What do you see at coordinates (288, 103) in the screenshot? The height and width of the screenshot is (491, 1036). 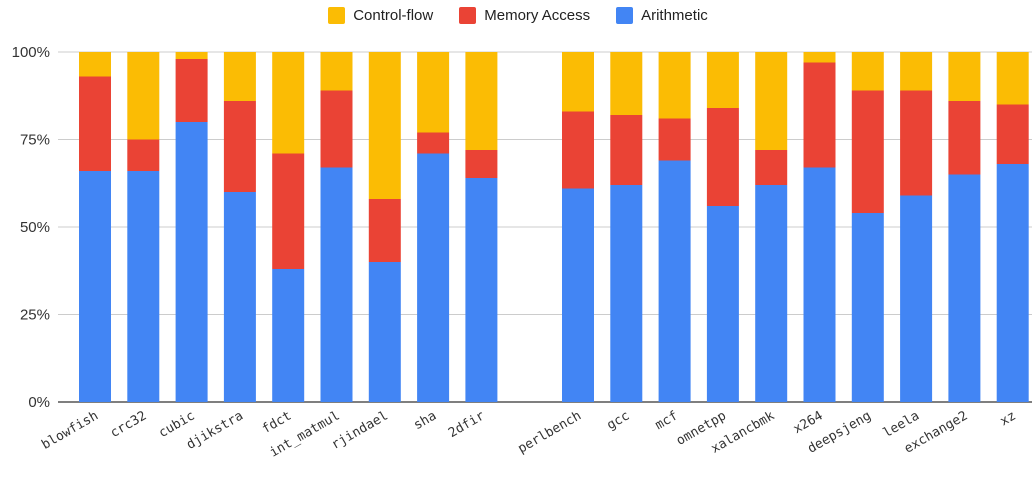 I see `bar-control-flow-fdct` at bounding box center [288, 103].